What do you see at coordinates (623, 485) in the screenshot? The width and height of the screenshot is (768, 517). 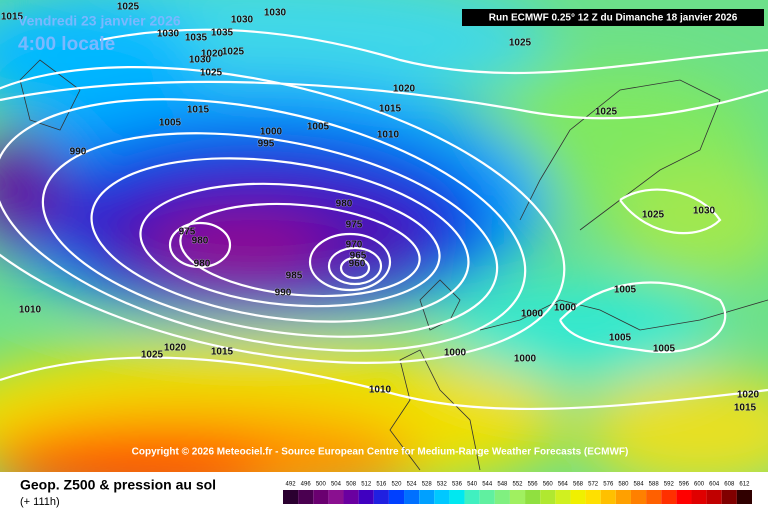 I see `legend-label: 580` at bounding box center [623, 485].